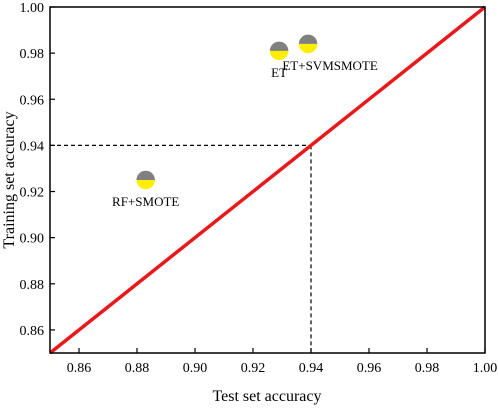 Image resolution: width=498 pixels, height=408 pixels. Describe the element at coordinates (9, 179) in the screenshot. I see `y-axis-title: Training set accuracy` at that location.